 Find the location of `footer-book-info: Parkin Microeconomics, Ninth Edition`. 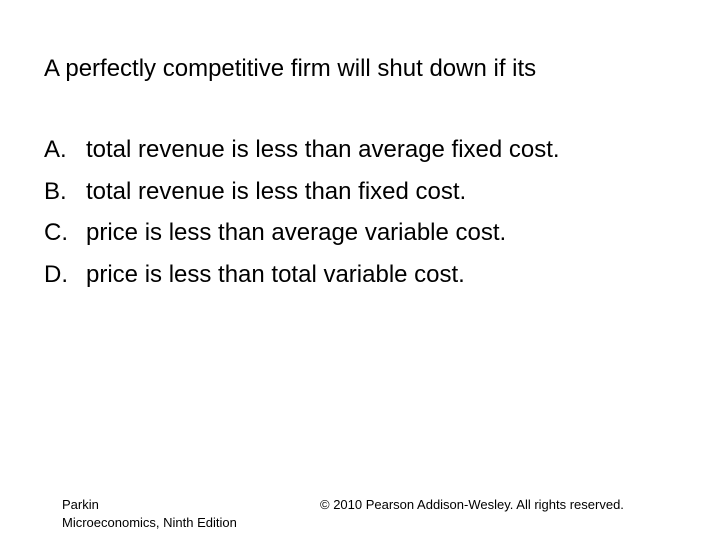

footer-book-info: Parkin Microeconomics, Ninth Edition is located at coordinates (149, 514).